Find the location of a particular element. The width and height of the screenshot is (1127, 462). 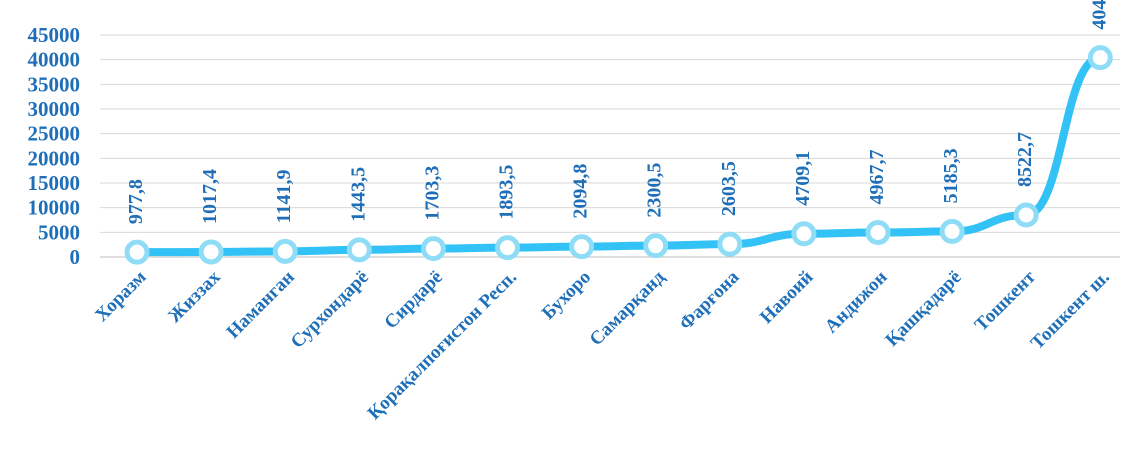

data-label: 4709,1 is located at coordinates (803, 178).